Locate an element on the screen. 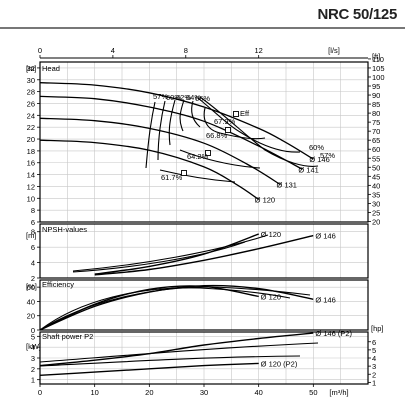  efficiency-annotation: Eff is located at coordinates (245, 113).